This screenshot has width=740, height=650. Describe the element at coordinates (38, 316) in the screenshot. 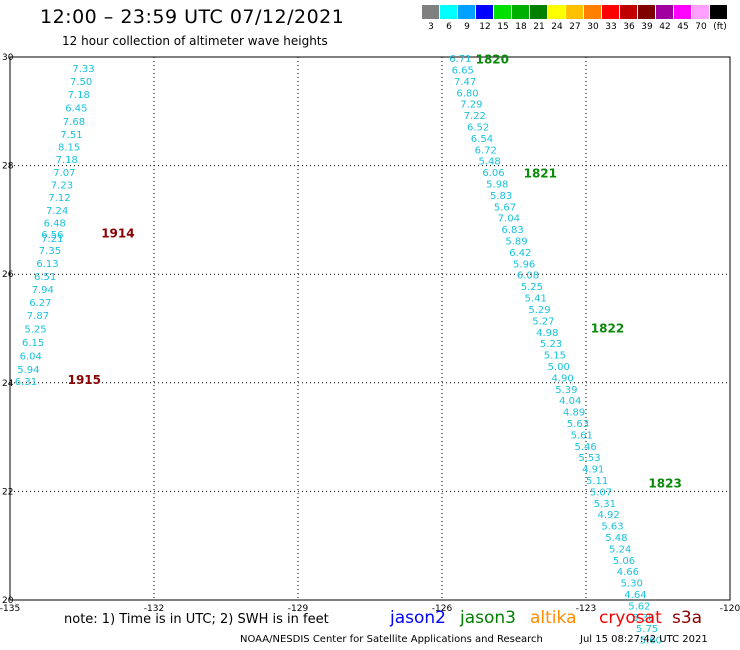

I see `swh-value: 7.87` at that location.